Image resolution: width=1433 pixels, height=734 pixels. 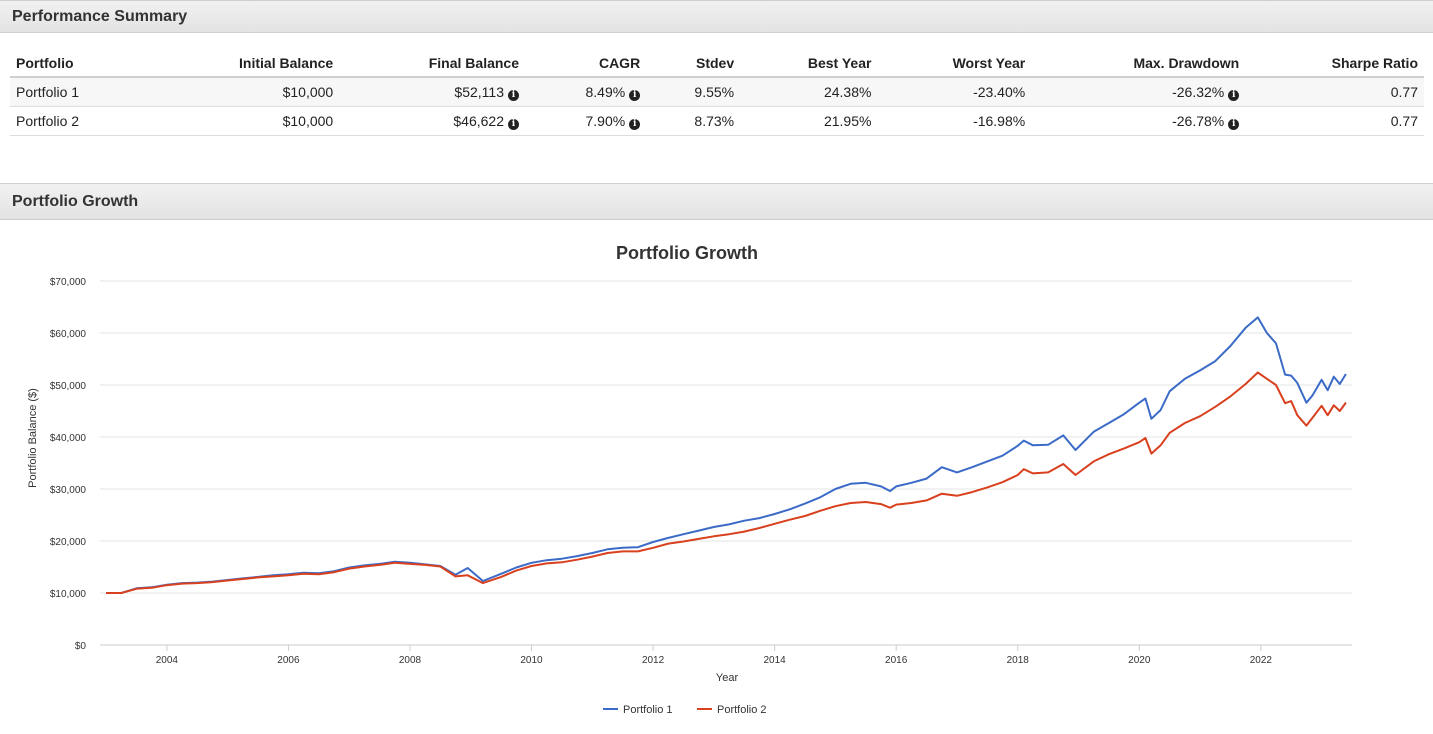 What do you see at coordinates (742, 710) in the screenshot?
I see `legend-label-portfolio-2: Portfolio 2` at bounding box center [742, 710].